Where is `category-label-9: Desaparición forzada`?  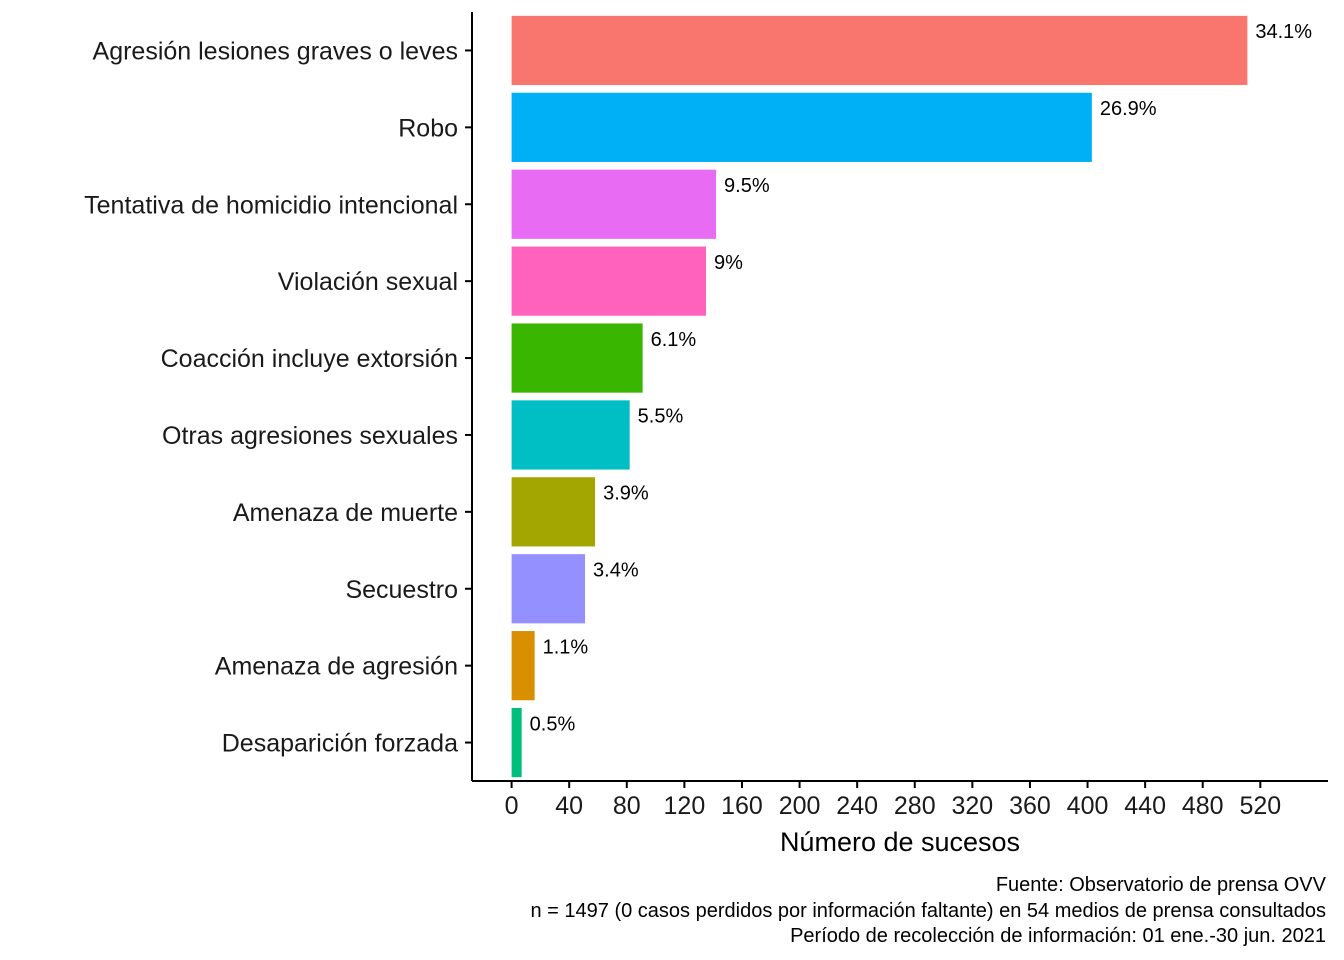
category-label-9: Desaparición forzada is located at coordinates (340, 744).